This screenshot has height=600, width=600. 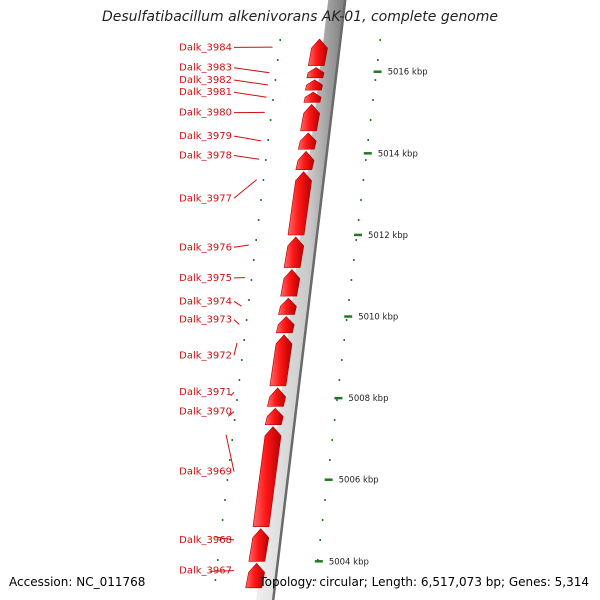 What do you see at coordinates (205, 392) in the screenshot?
I see `gene-label: Dalk_3971` at bounding box center [205, 392].